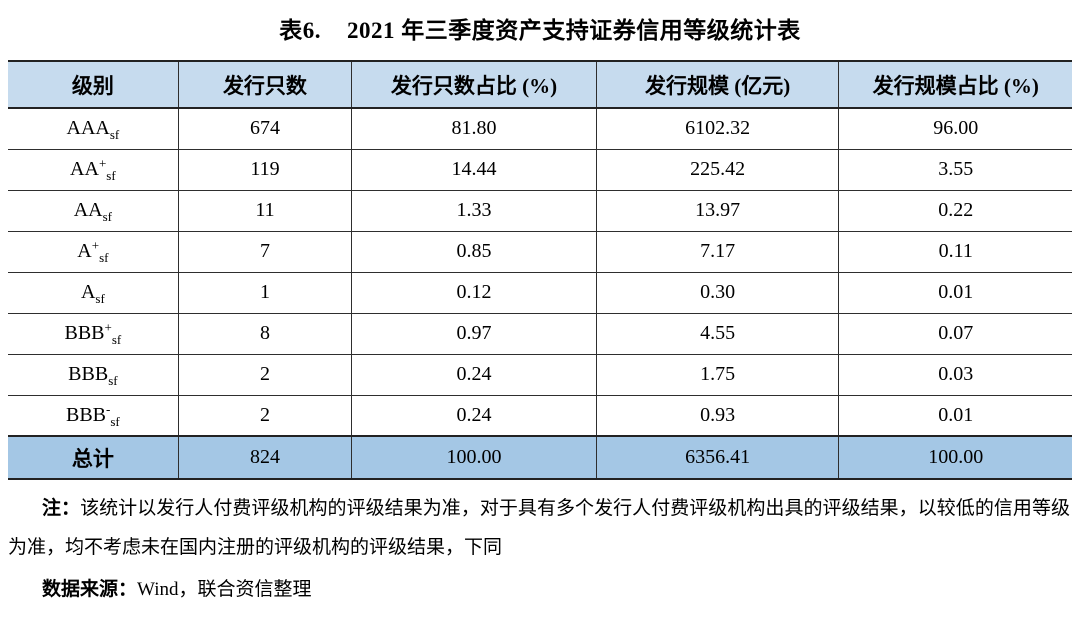 The height and width of the screenshot is (618, 1080). I want to click on value-cell: 96.00, so click(955, 128).